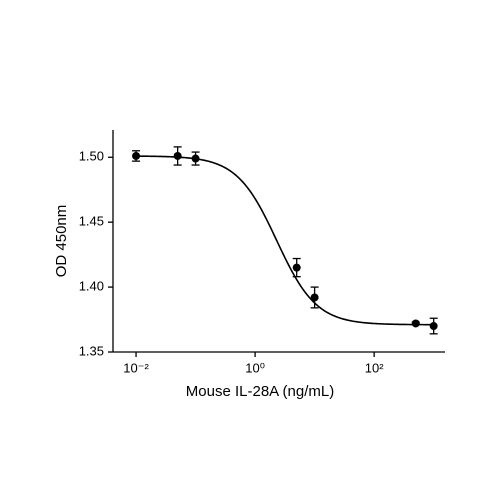  What do you see at coordinates (91, 350) in the screenshot?
I see `y-tick-label: 1.35` at bounding box center [91, 350].